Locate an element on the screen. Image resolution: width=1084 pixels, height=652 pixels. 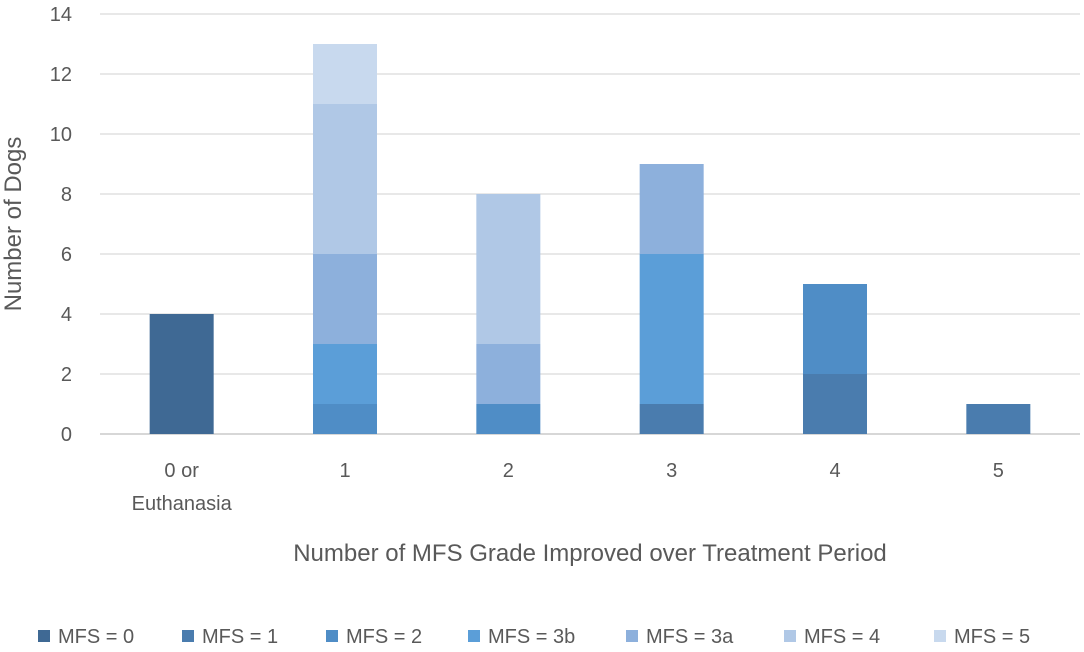
legend-label: MFS = 2 is located at coordinates (384, 637).